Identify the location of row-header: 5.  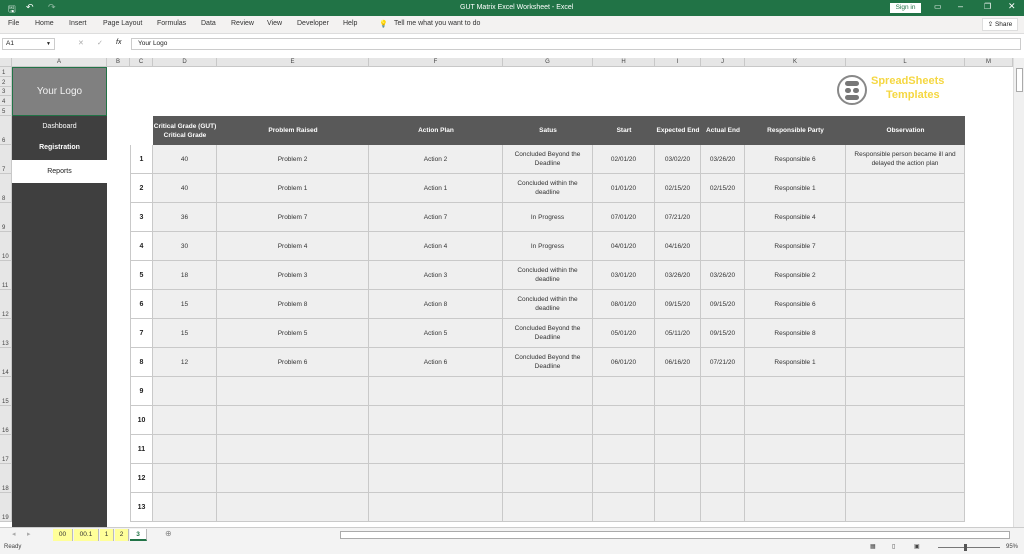
(6, 111).